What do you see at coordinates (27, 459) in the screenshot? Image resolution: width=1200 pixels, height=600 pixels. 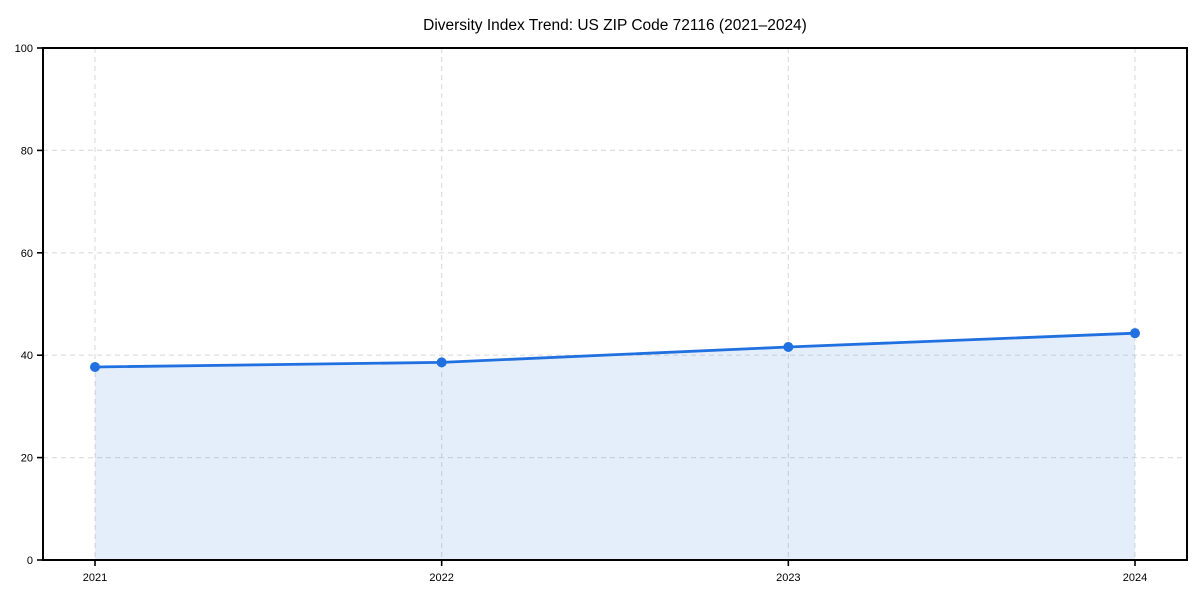 I see `y-tick-label: 20` at bounding box center [27, 459].